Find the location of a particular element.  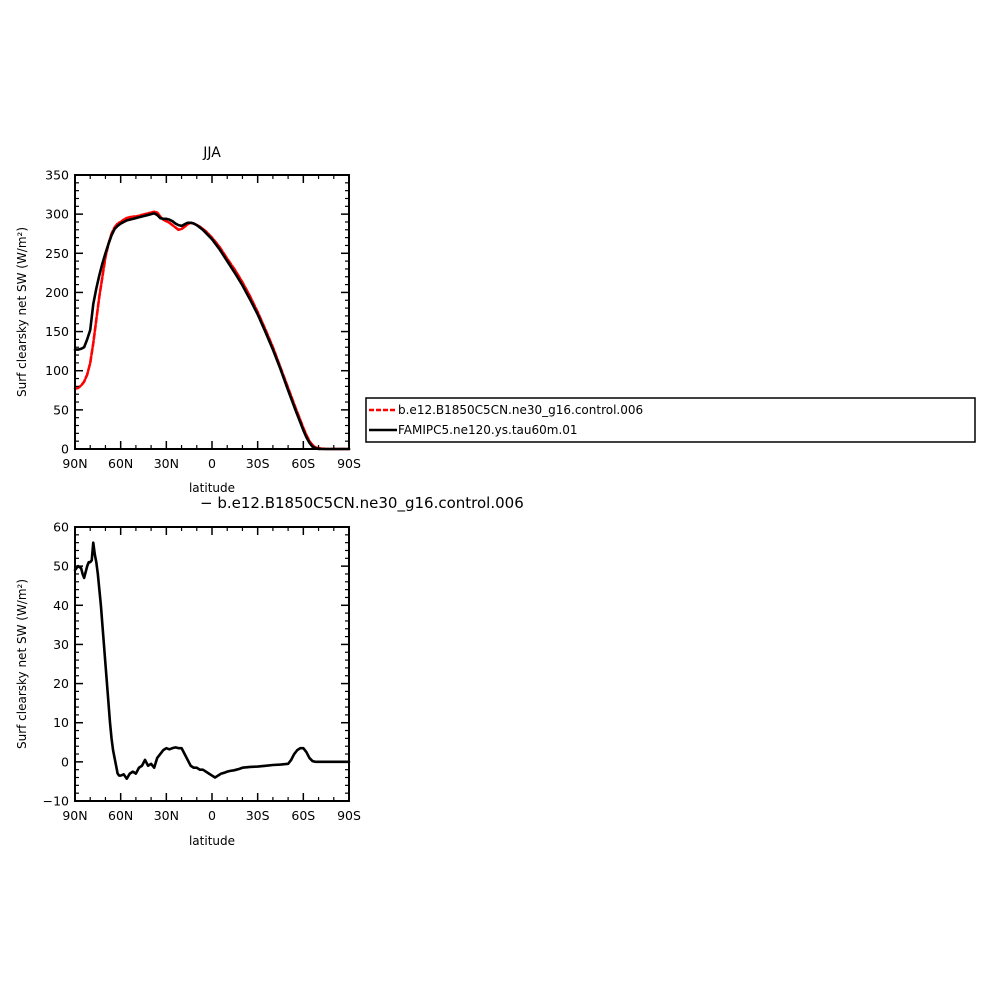

y-tick-label: 20 is located at coordinates (61, 683).